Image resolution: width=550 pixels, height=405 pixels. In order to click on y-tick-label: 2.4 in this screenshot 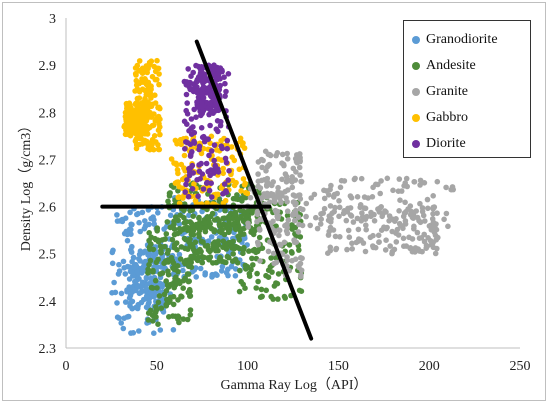, I will do `click(48, 302)`.